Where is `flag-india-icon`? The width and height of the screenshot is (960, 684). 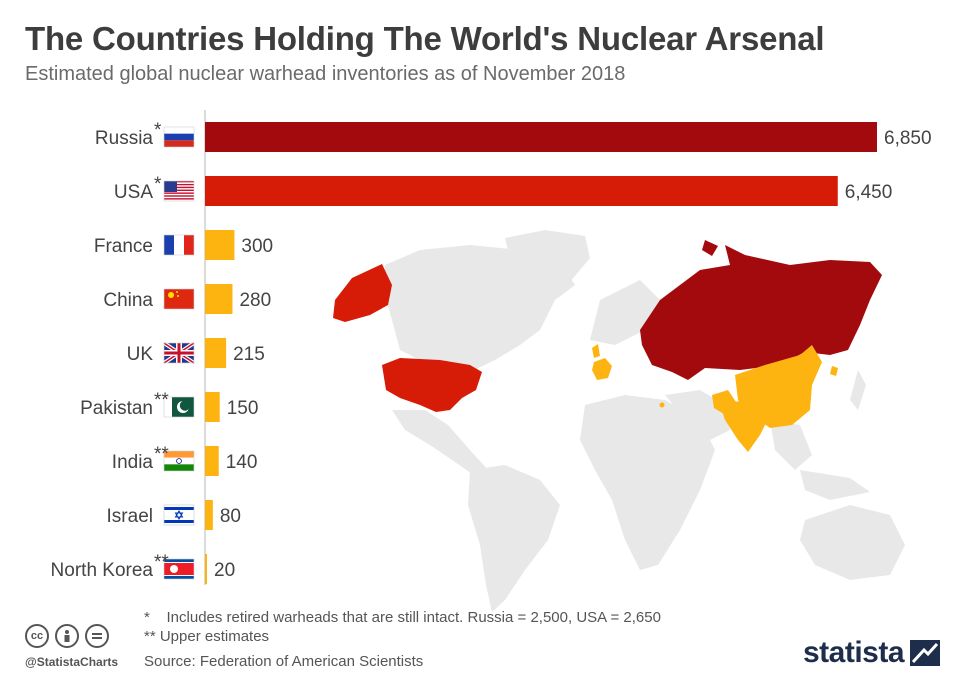 flag-india-icon is located at coordinates (179, 461).